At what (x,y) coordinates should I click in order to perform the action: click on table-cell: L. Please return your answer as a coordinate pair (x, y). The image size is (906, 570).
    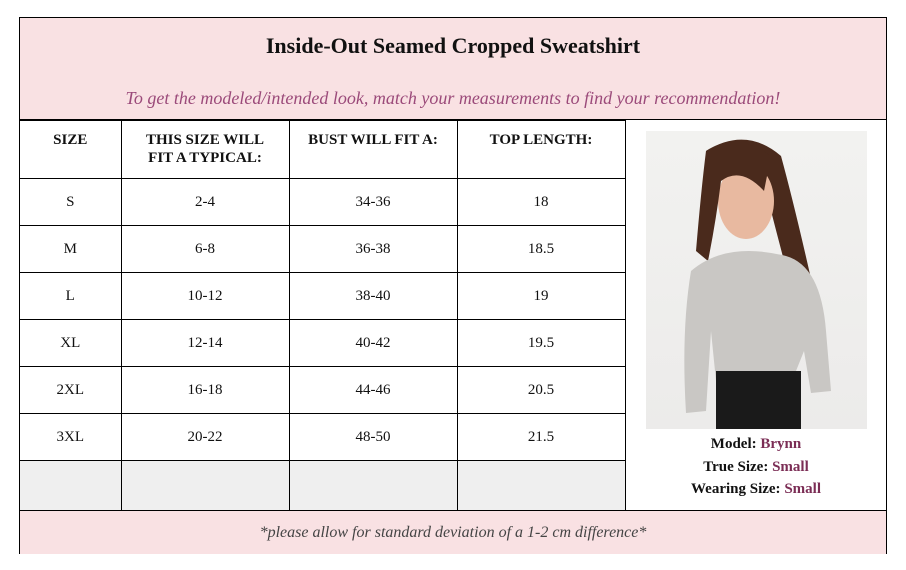
    Looking at the image, I should click on (71, 296).